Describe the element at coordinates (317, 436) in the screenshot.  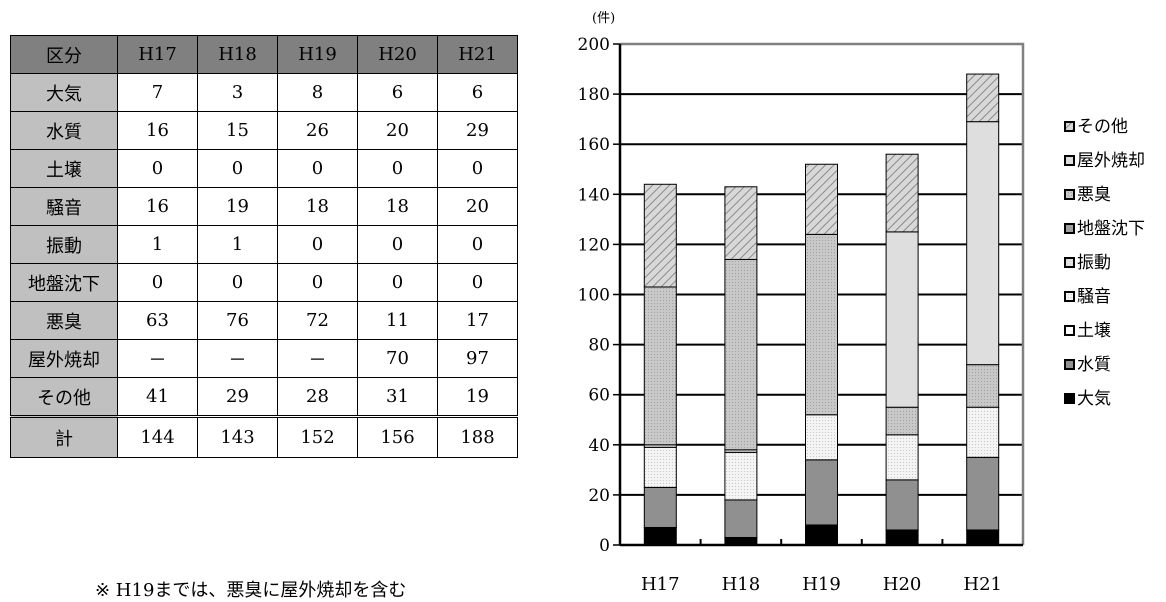
I see `total-cell: 152` at that location.